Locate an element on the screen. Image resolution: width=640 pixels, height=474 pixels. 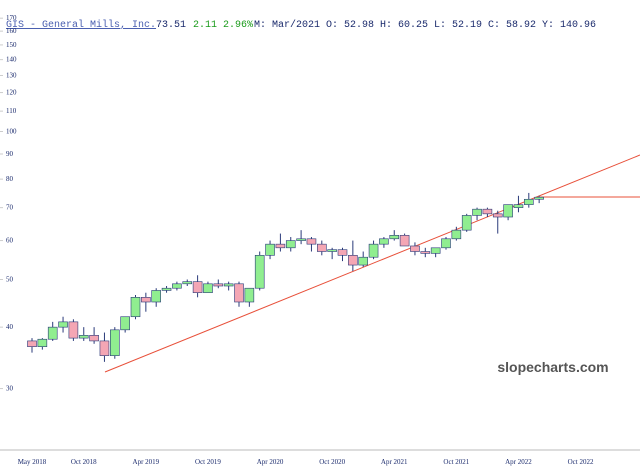
y-tick-label: 160 is located at coordinates (11, 31).